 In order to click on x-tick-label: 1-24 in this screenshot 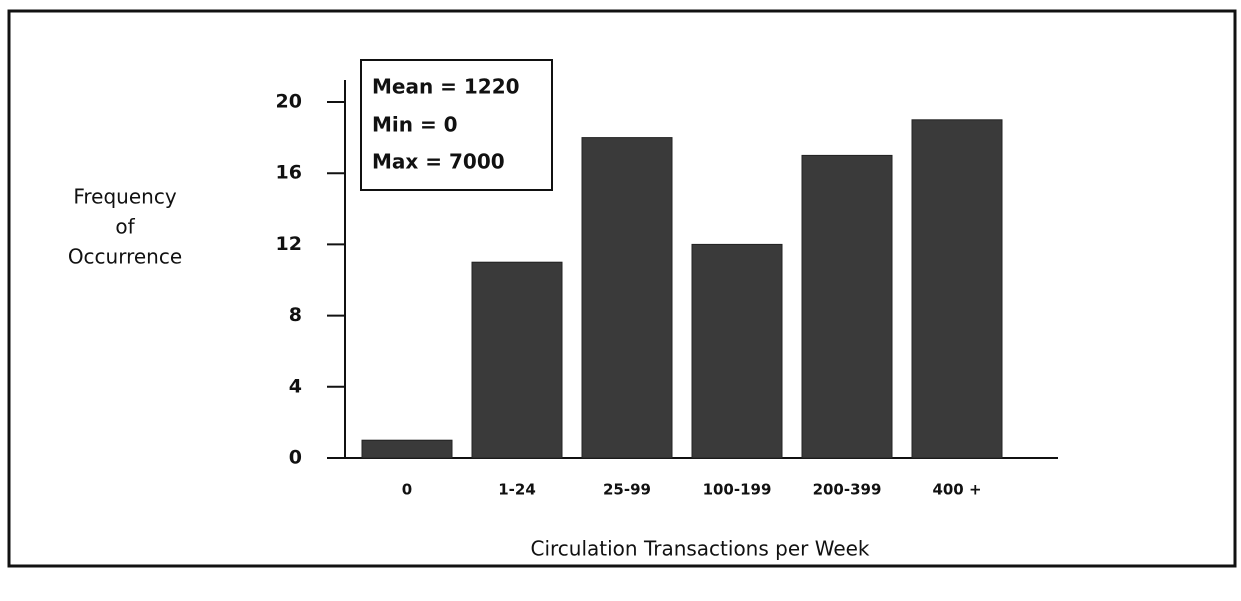, I will do `click(517, 490)`.